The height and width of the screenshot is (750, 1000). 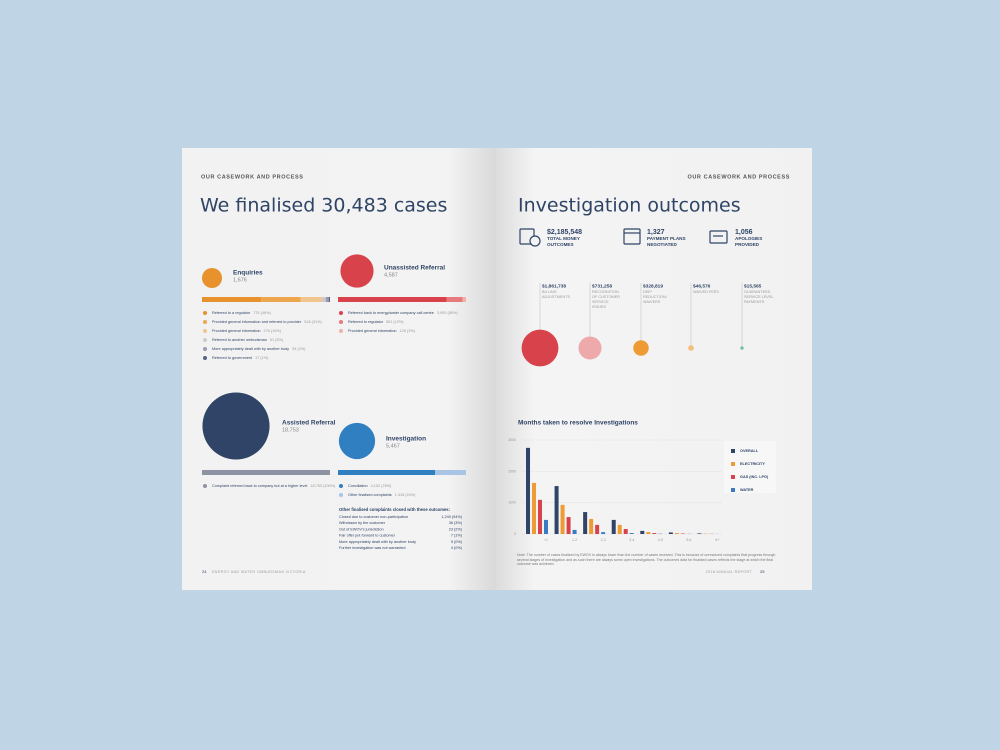 What do you see at coordinates (653, 286) in the screenshot?
I see `bubble-value: $328,819` at bounding box center [653, 286].